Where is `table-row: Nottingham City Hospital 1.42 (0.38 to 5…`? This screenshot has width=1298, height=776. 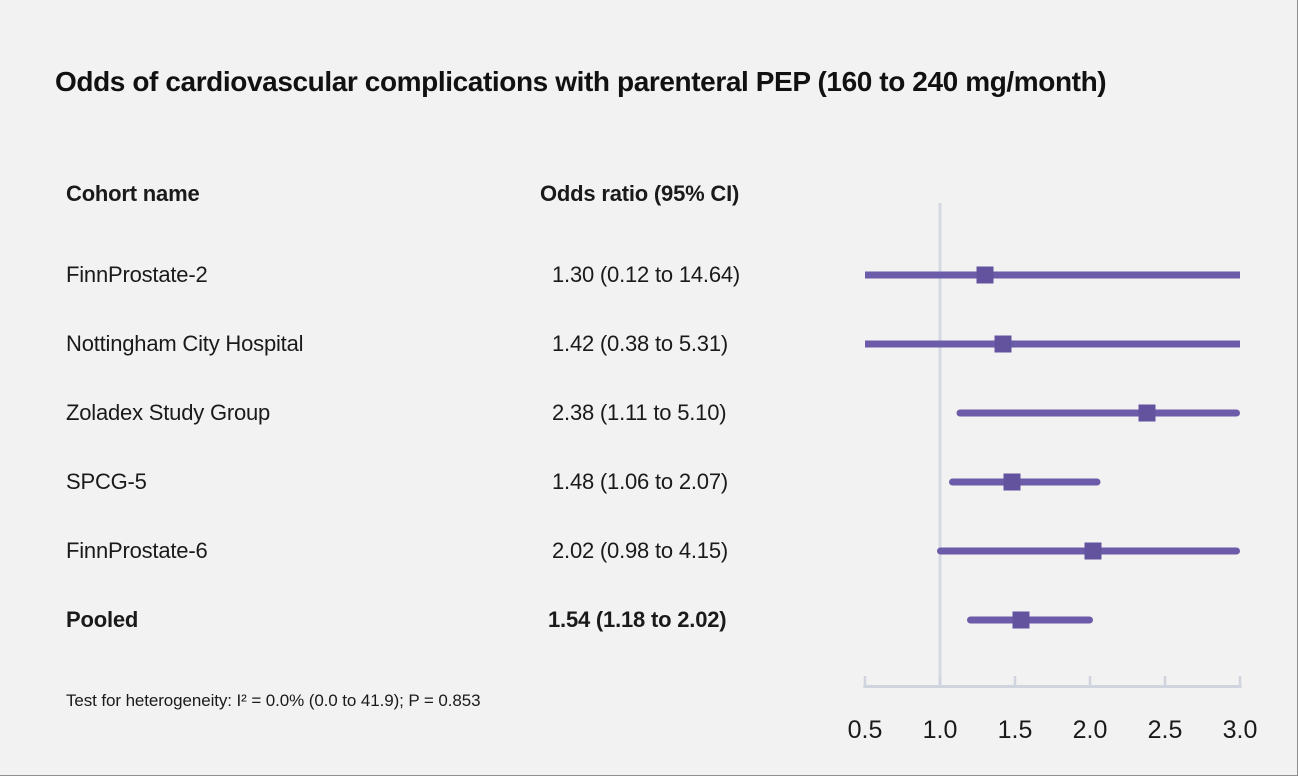 table-row: Nottingham City Hospital 1.42 (0.38 to 5… is located at coordinates (415, 344).